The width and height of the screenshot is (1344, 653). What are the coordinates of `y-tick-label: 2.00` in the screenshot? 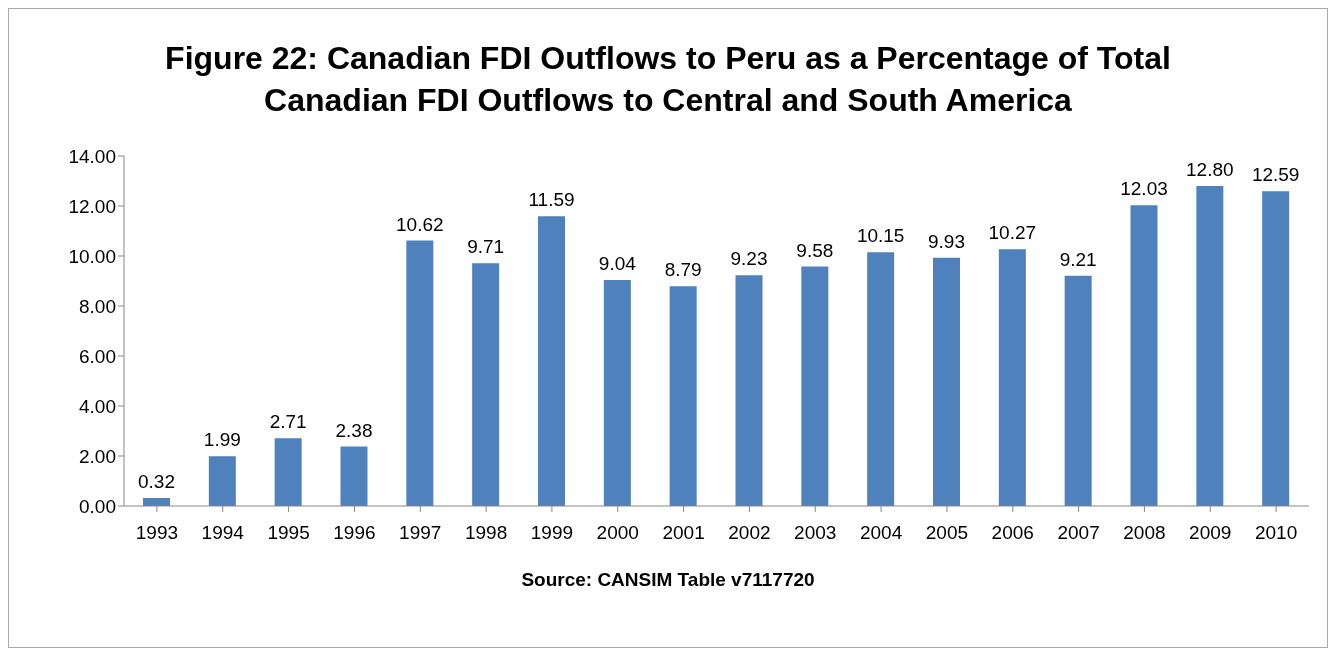 It's located at (97, 456).